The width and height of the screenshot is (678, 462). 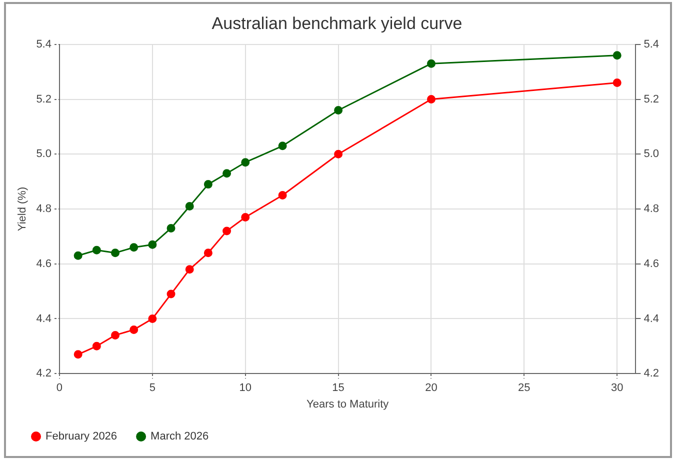 I want to click on y-tick-label: 5.2, so click(x=44, y=99).